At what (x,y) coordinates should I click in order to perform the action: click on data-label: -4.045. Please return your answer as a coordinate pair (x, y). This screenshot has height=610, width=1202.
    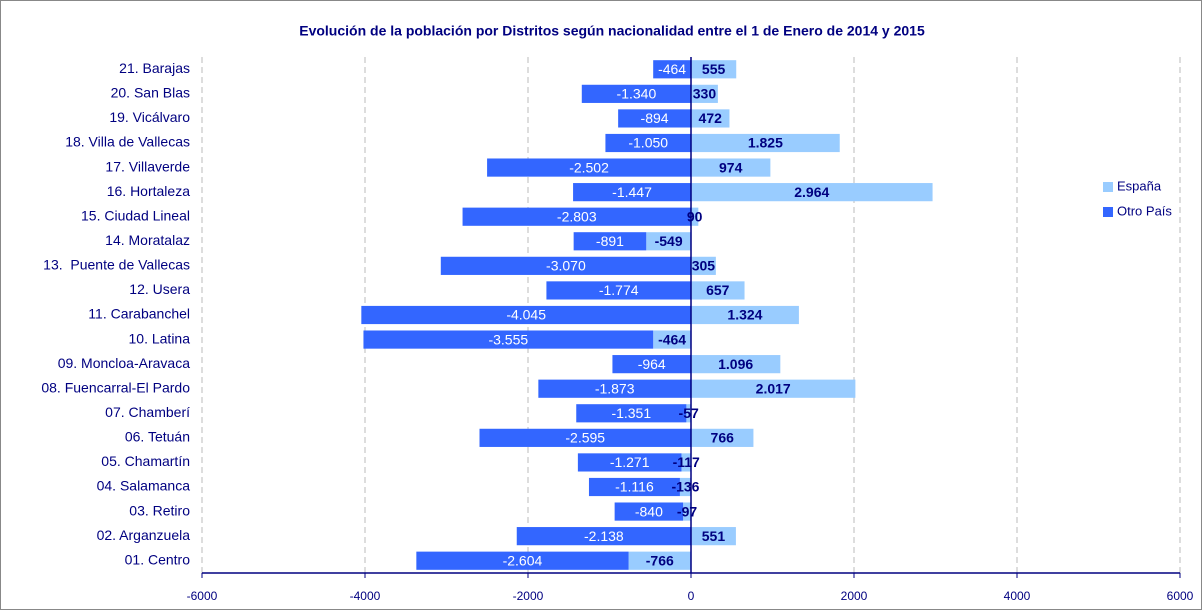
    Looking at the image, I should click on (526, 315).